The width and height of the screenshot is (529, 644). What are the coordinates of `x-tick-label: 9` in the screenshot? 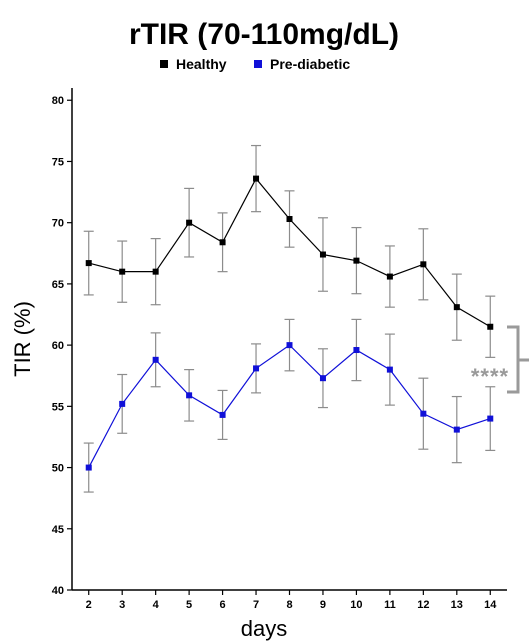 It's located at (323, 605).